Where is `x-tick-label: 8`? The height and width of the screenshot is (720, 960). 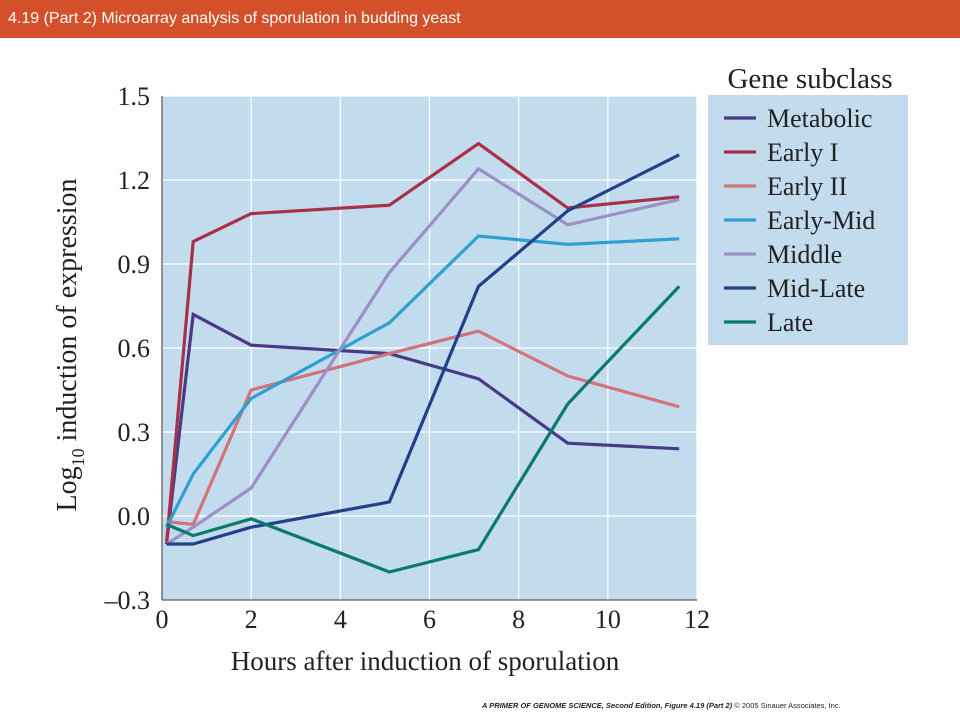
x-tick-label: 8 is located at coordinates (518, 619).